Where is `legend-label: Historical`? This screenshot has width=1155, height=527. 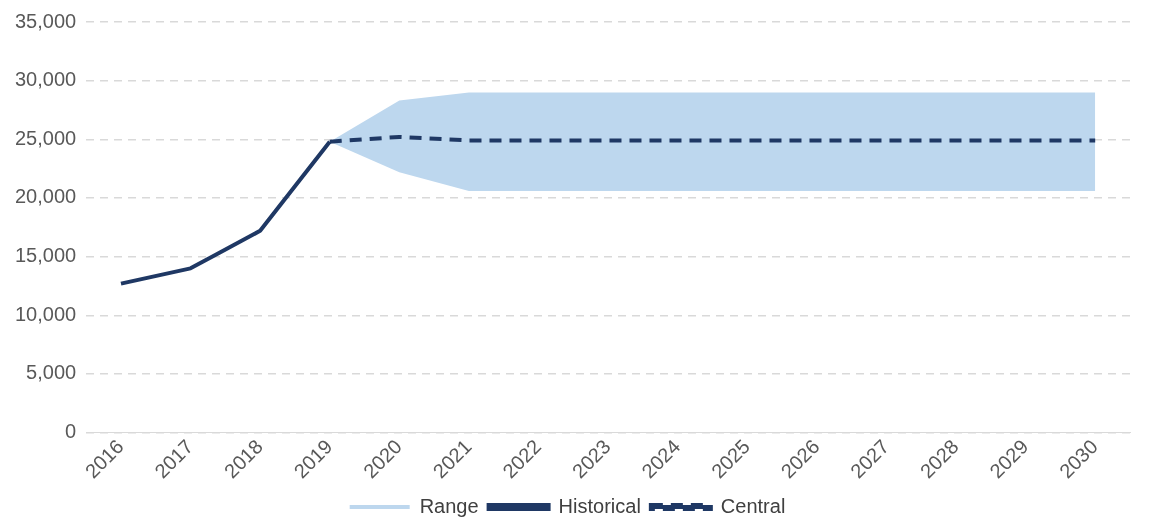 legend-label: Historical is located at coordinates (599, 505).